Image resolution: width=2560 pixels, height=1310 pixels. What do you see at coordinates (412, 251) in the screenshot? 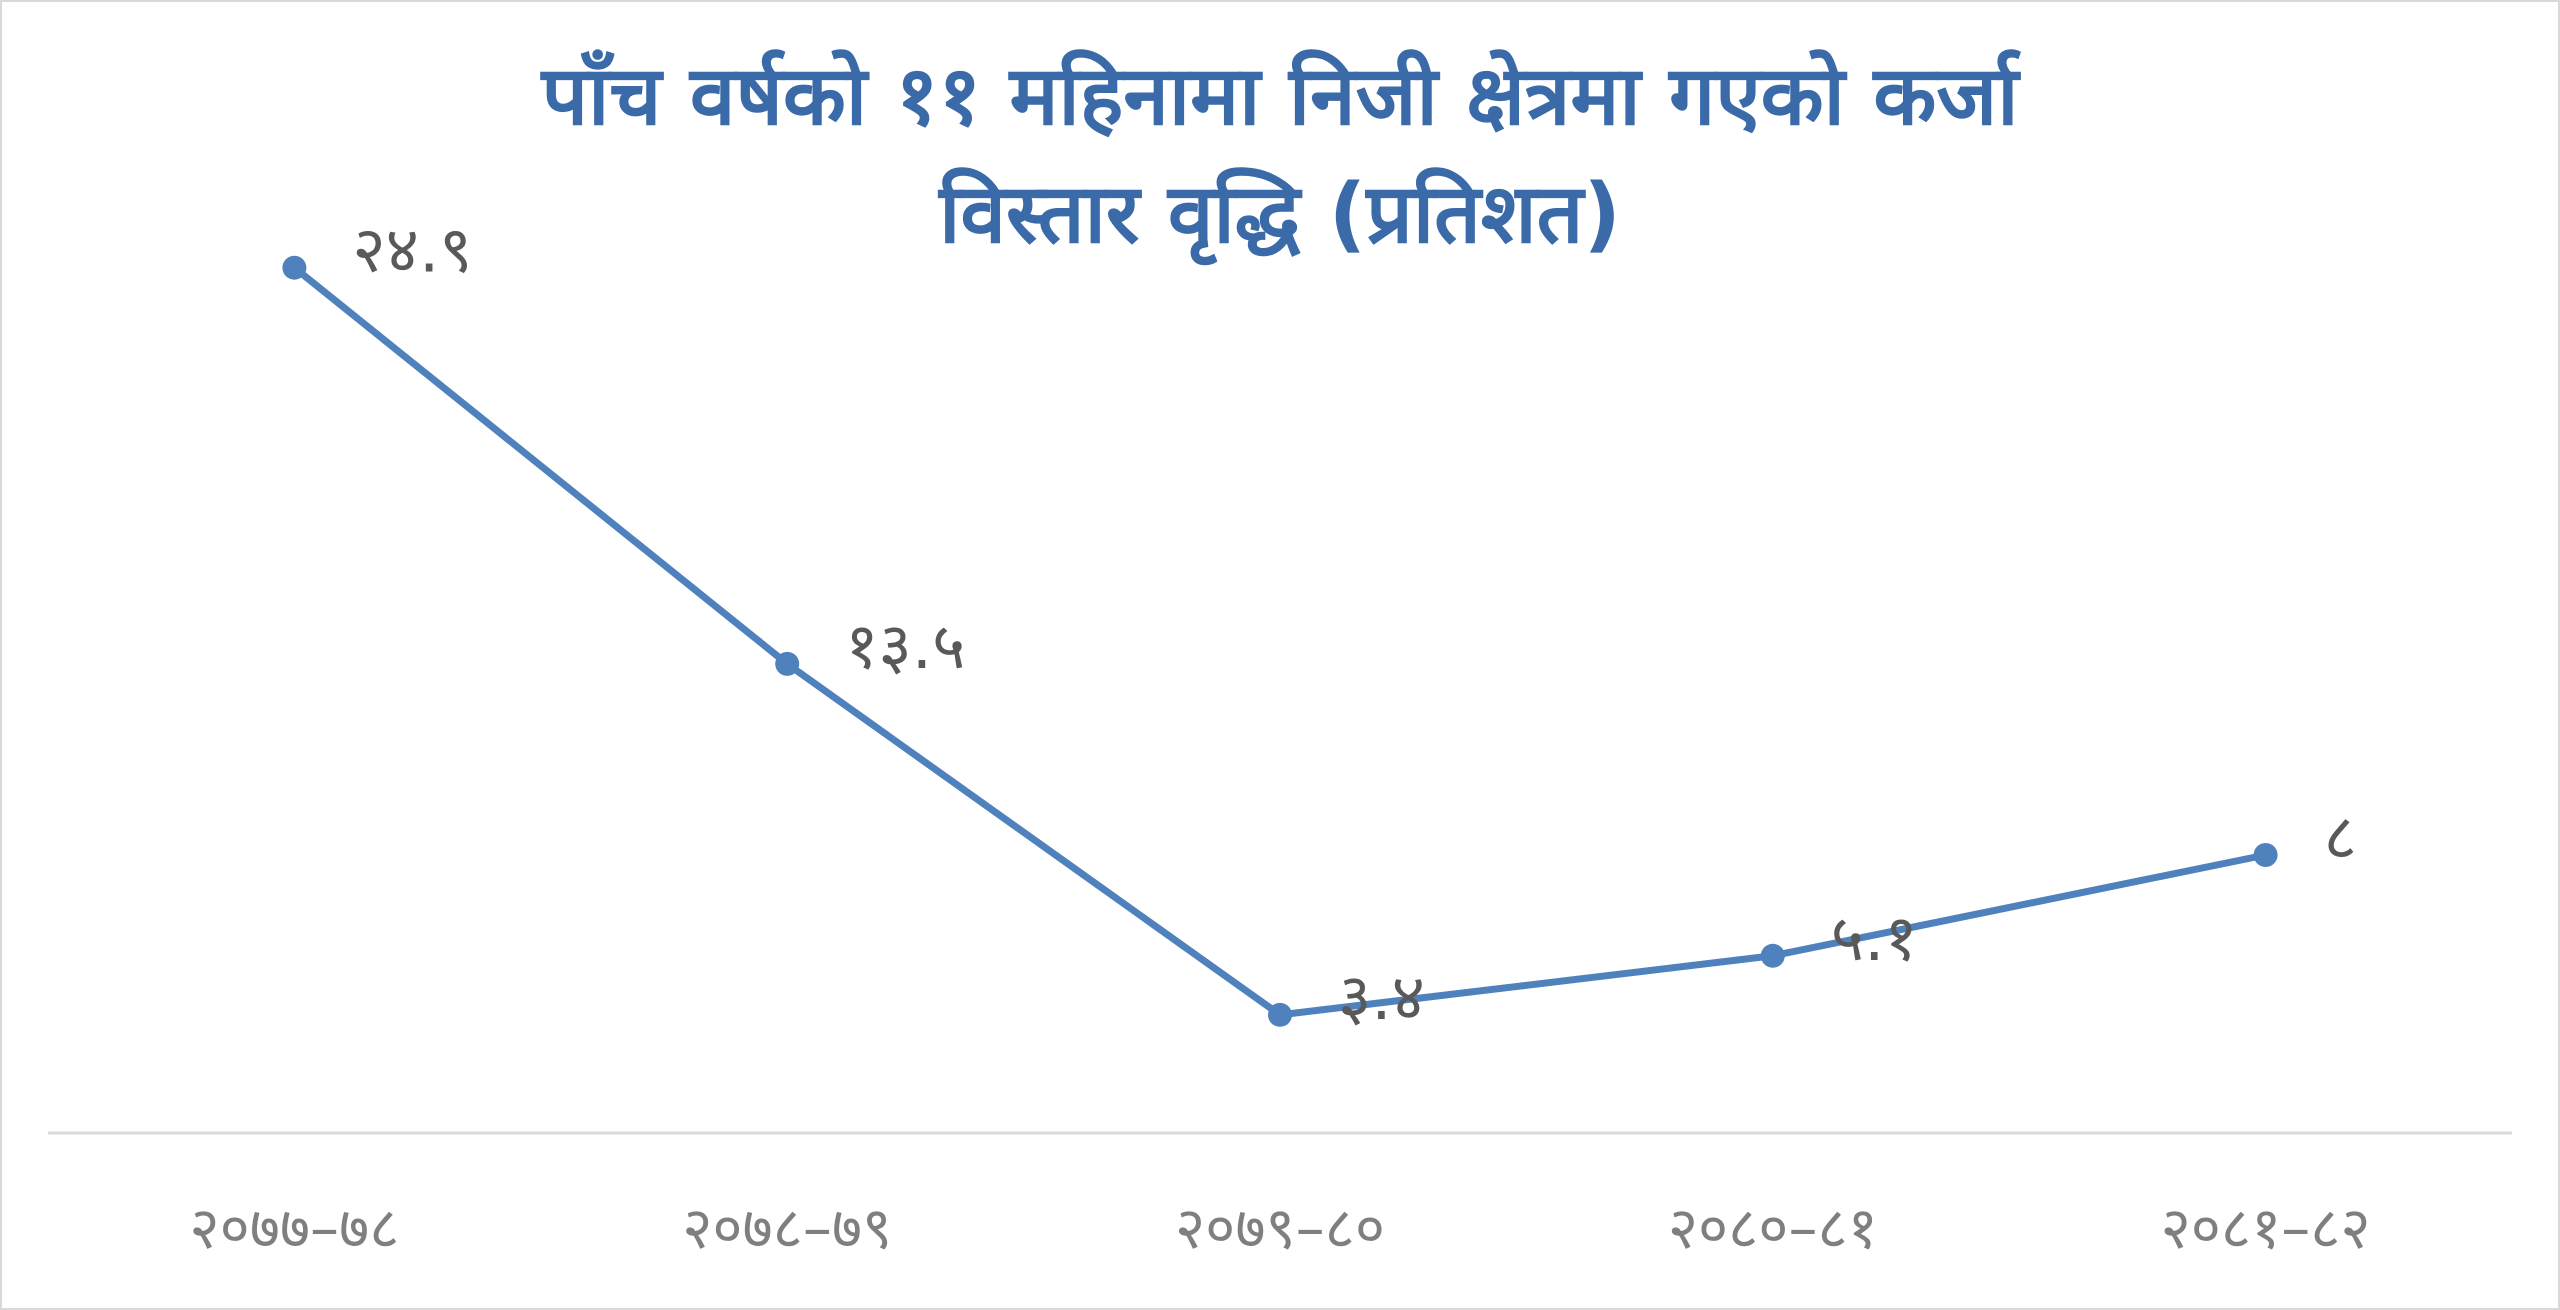
I see `data-label: २४.९` at bounding box center [412, 251].